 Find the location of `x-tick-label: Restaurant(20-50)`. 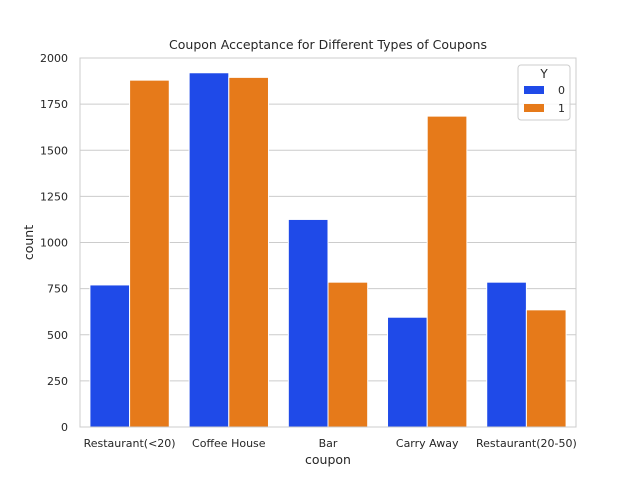

x-tick-label: Restaurant(20-50) is located at coordinates (526, 443).